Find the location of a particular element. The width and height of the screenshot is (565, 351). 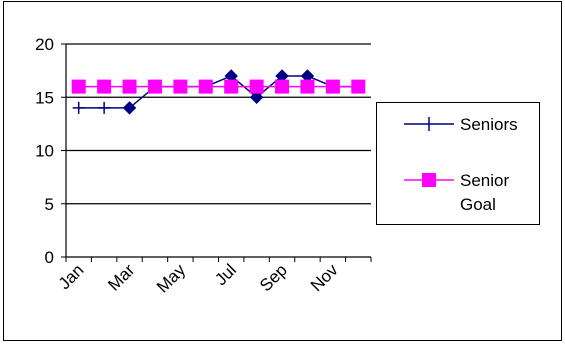

legend-label-senior-goal-line2: Goal is located at coordinates (478, 204).